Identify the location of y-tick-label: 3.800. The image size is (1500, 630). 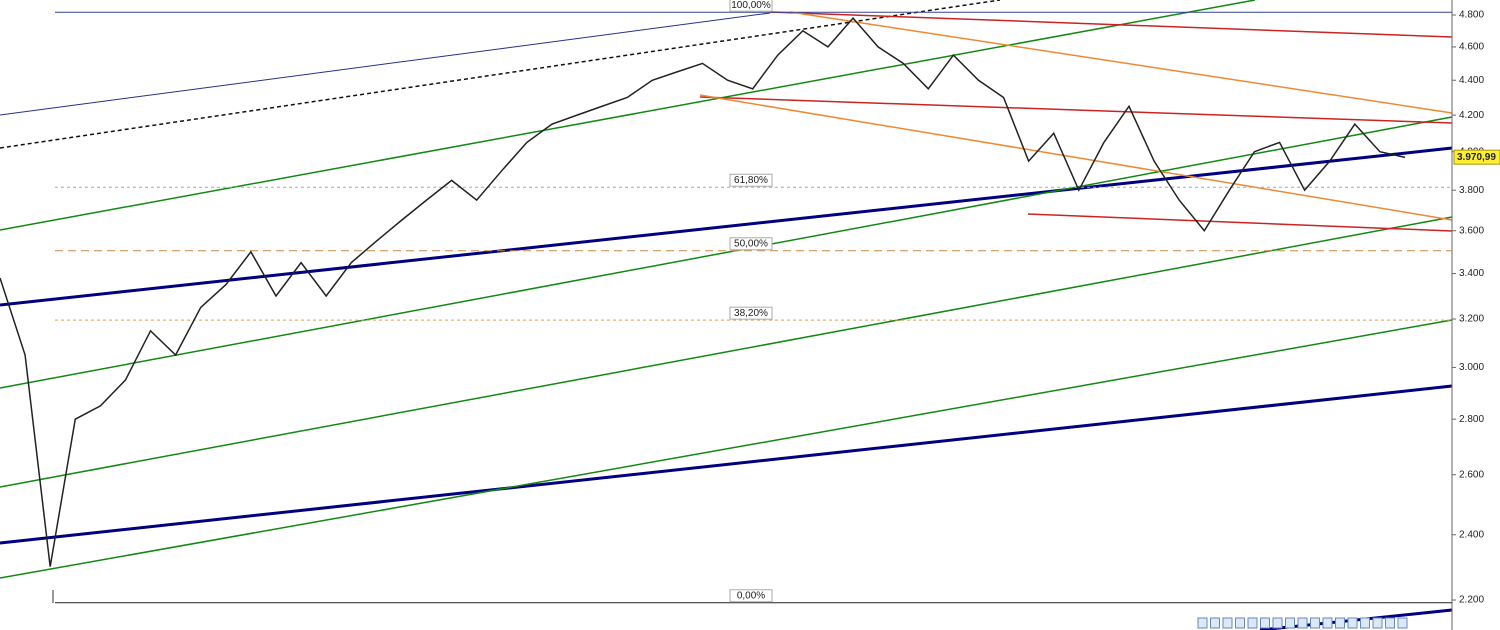
(1471, 190).